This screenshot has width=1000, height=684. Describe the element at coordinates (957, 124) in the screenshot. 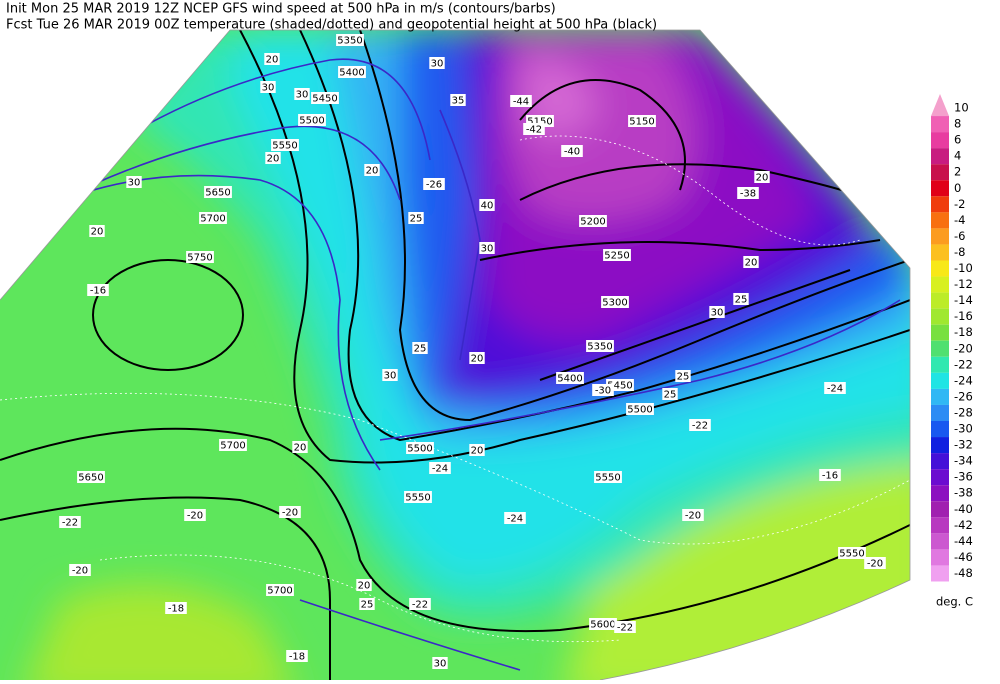

I see `colorbar-label: 8` at that location.